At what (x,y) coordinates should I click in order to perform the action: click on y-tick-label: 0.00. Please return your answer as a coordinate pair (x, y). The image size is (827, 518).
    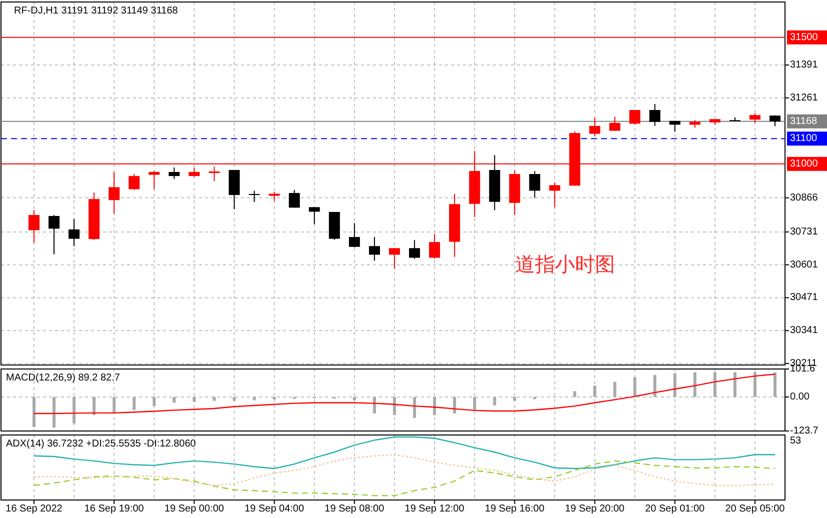
    Looking at the image, I should click on (800, 396).